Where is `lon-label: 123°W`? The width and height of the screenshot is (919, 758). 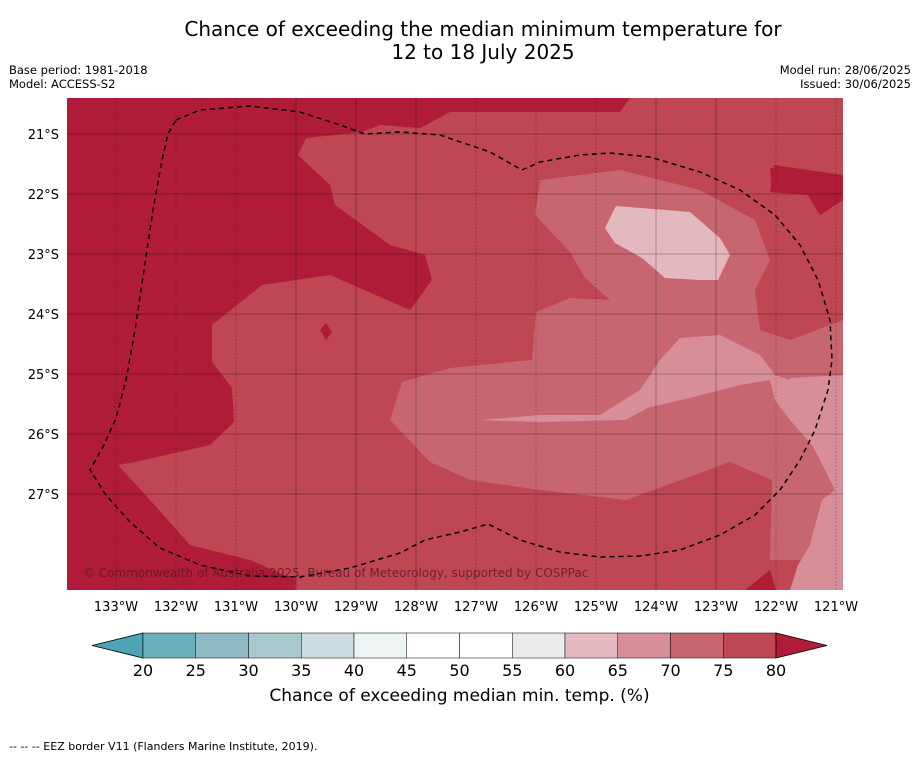
lon-label: 123°W is located at coordinates (716, 607).